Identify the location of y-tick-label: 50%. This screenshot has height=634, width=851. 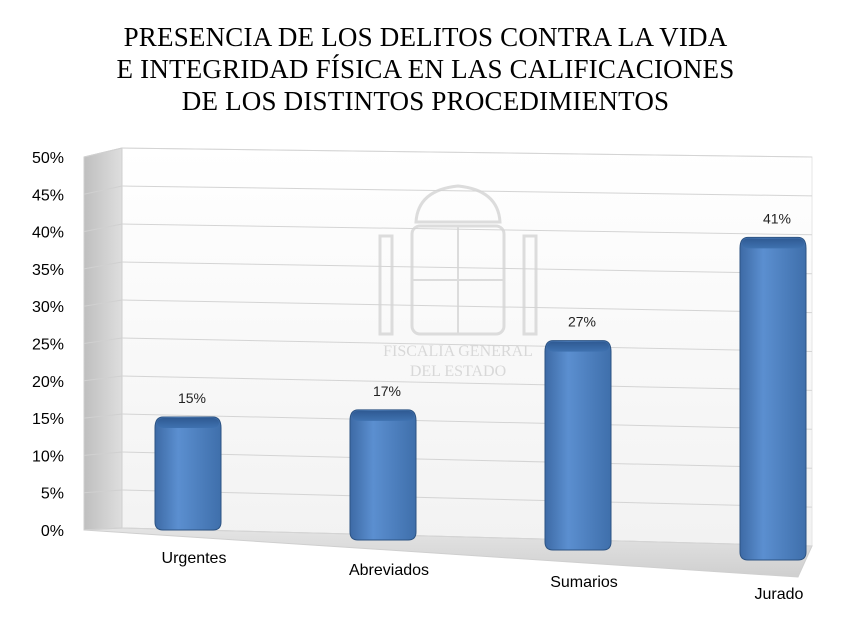
(48, 158).